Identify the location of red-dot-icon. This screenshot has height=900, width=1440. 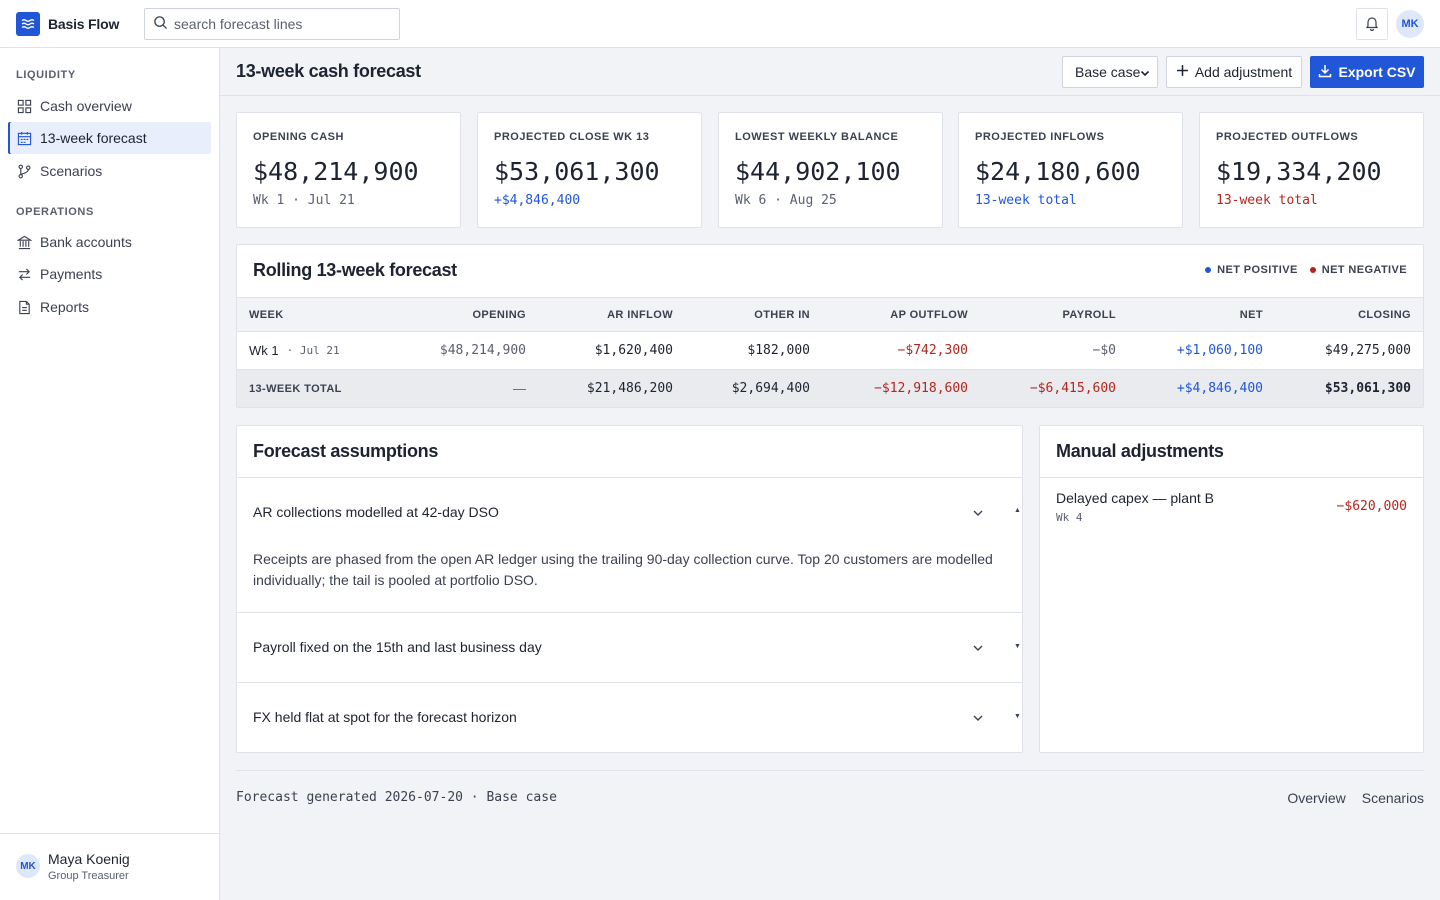
(1312, 270).